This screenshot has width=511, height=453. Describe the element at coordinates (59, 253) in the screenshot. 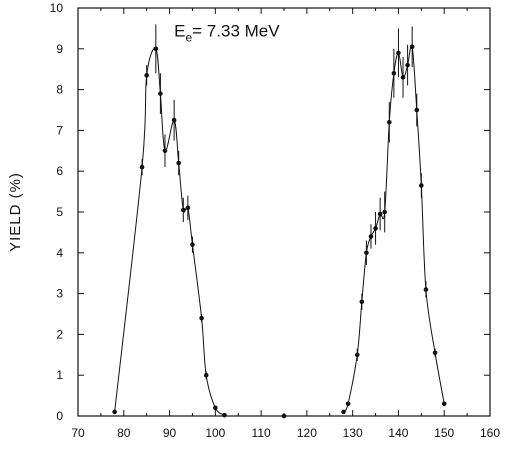

I see `y-tick-label: 4` at that location.